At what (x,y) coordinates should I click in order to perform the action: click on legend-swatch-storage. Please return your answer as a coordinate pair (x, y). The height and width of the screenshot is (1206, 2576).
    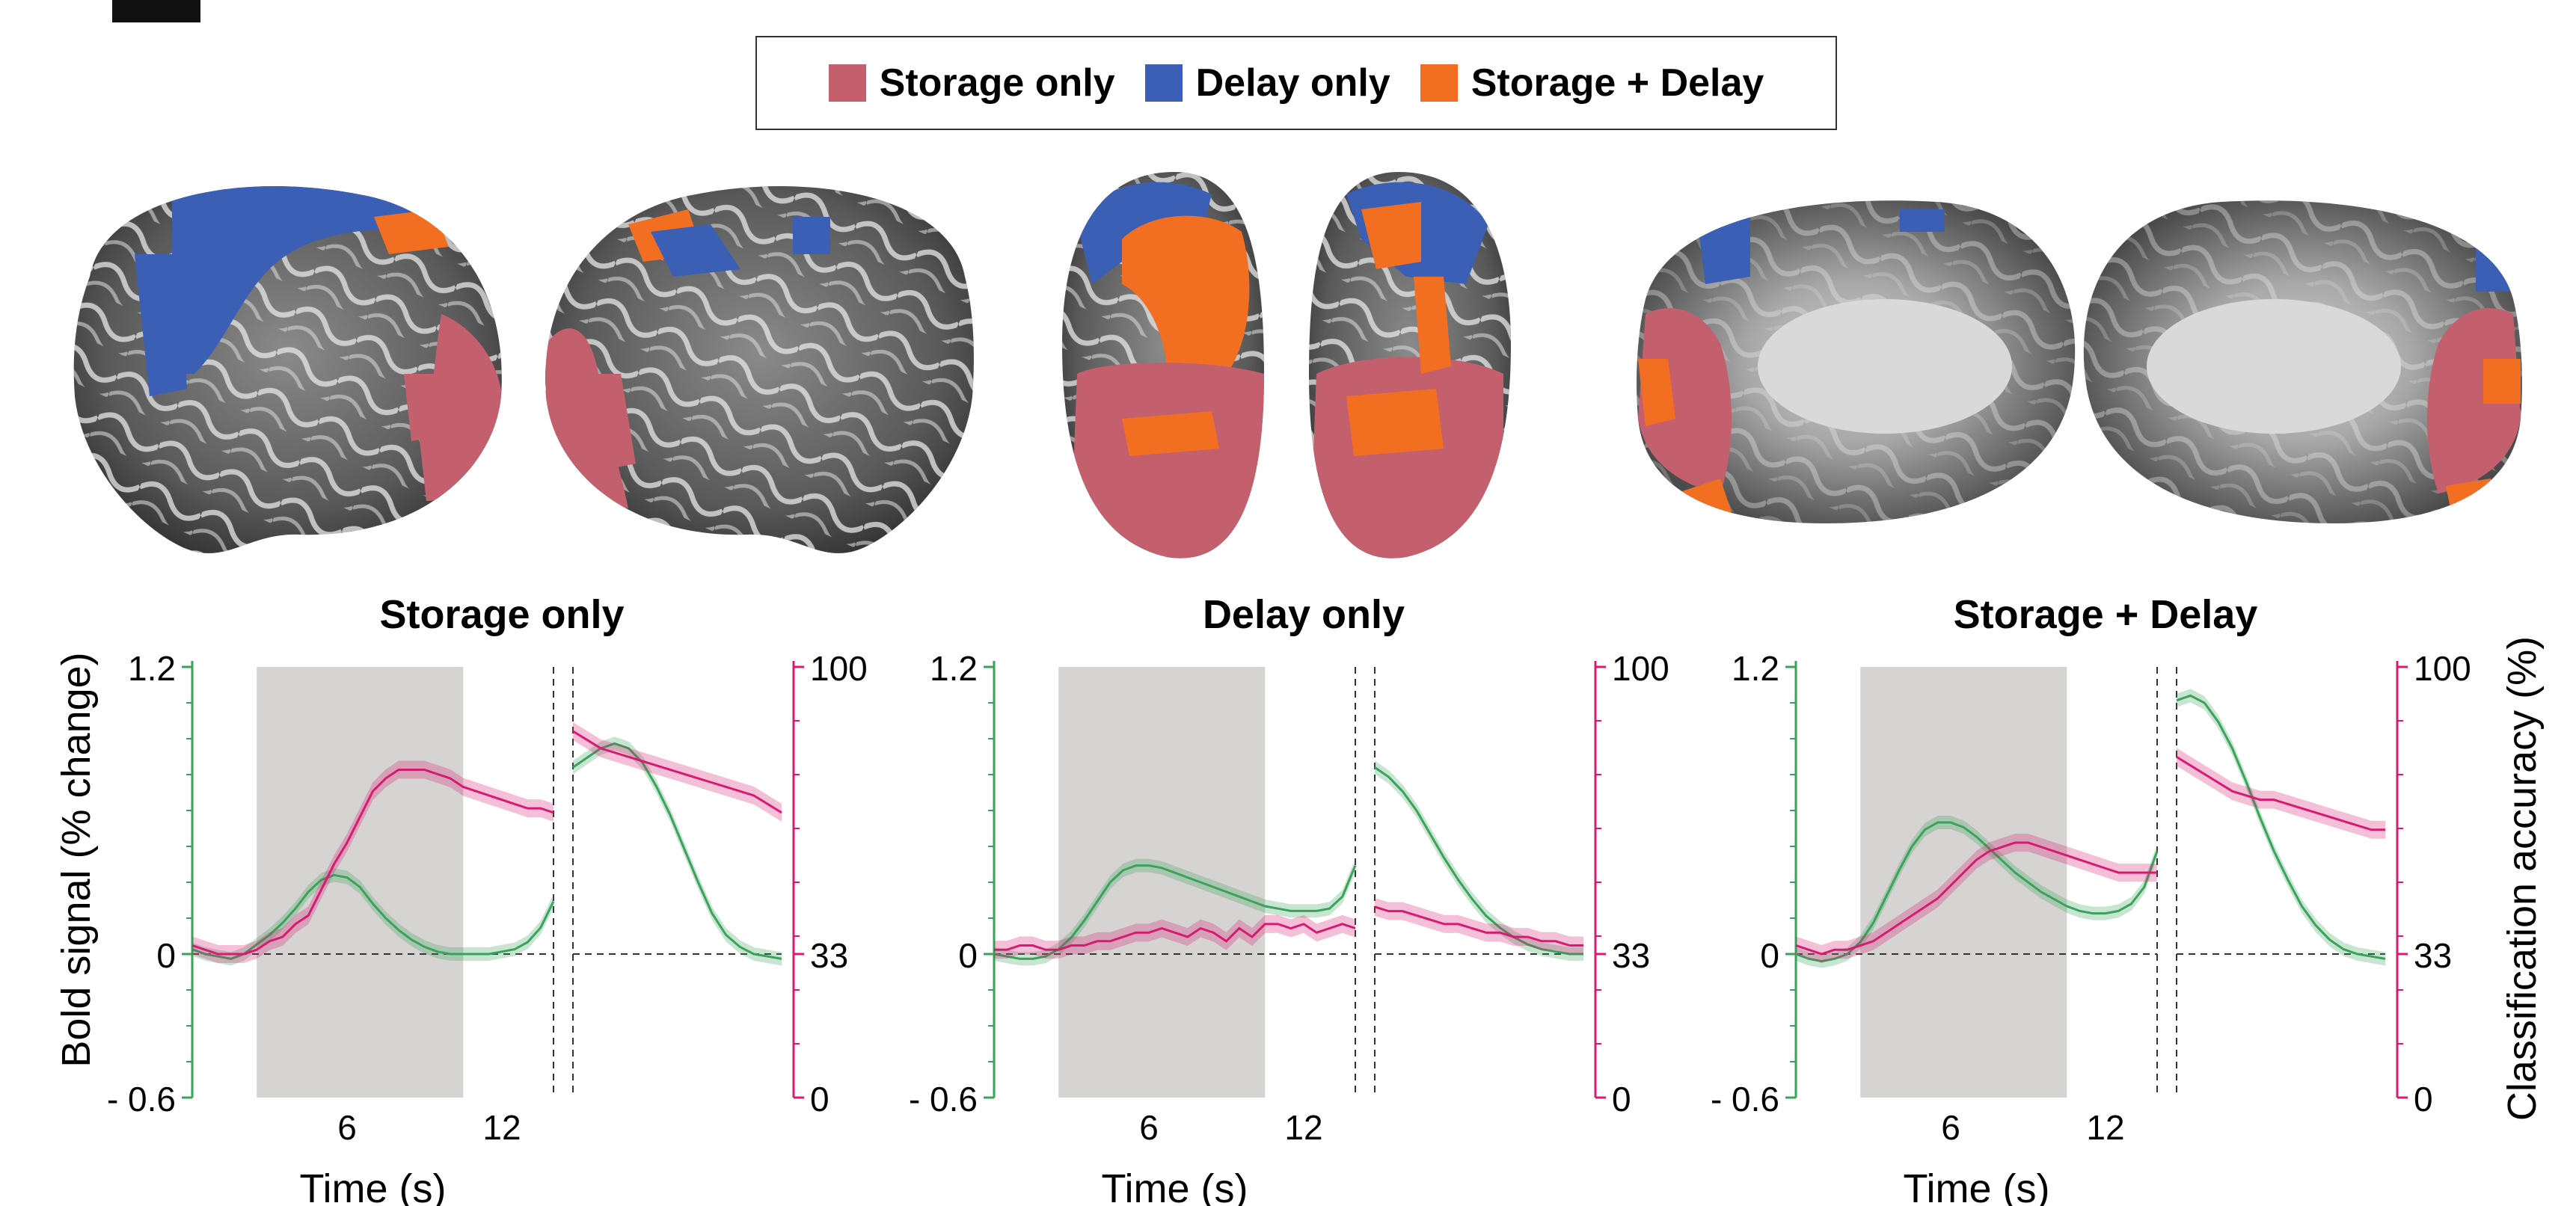
    Looking at the image, I should click on (847, 83).